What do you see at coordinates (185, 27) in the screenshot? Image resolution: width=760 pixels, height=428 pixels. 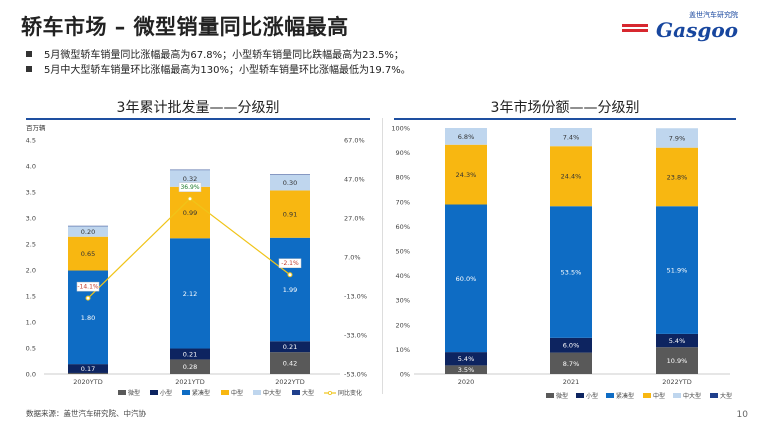 I see `page-title: 轿车市场 – 微型销量同比涨幅最高` at bounding box center [185, 27].